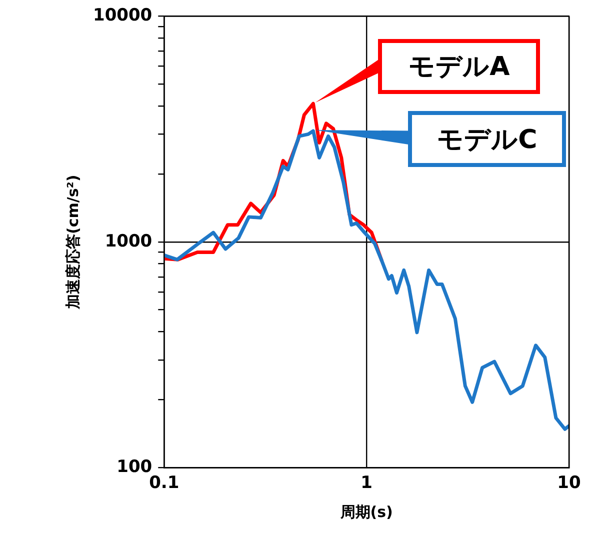 This screenshot has width=591, height=536. What do you see at coordinates (487, 139) in the screenshot?
I see `legend-label: モデルC` at bounding box center [487, 139].